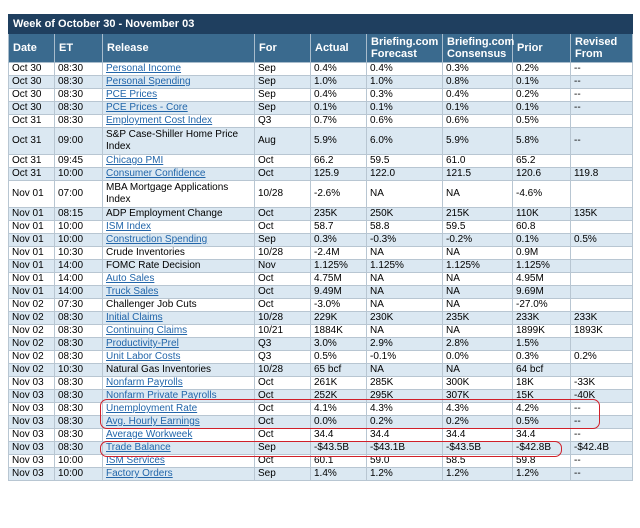  I want to click on release-link: Productivity-Prel, so click(142, 344).